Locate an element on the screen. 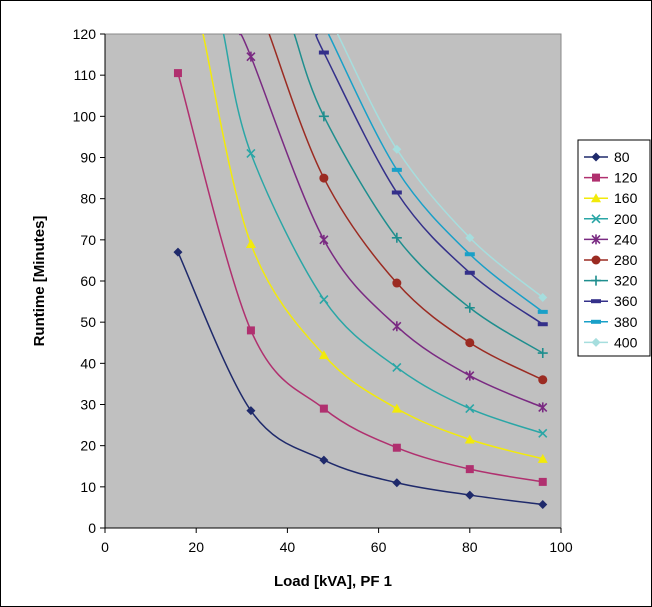 This screenshot has width=652, height=607. legend-label: 380 is located at coordinates (626, 322).